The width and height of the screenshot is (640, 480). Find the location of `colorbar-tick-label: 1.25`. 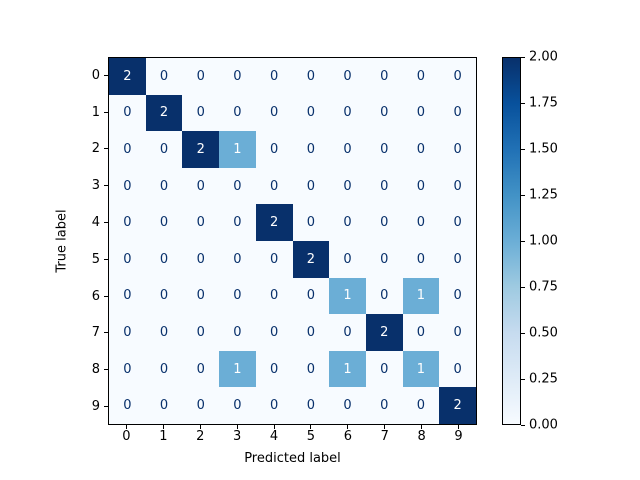

colorbar-tick-label: 1.25 is located at coordinates (543, 195).